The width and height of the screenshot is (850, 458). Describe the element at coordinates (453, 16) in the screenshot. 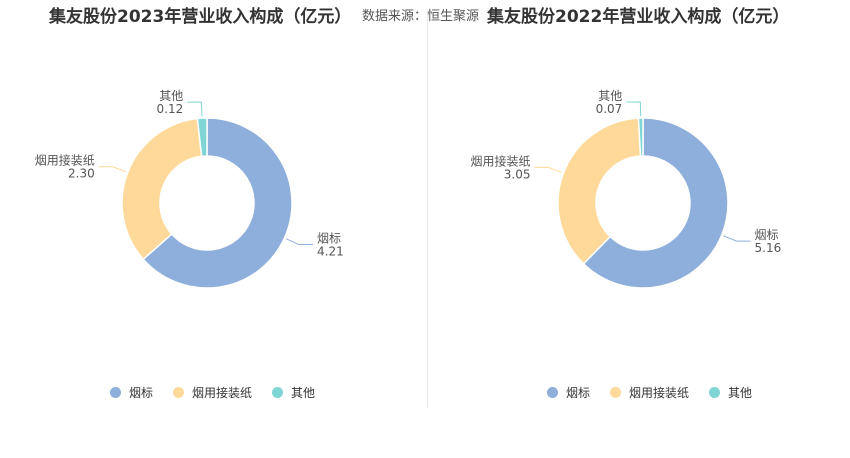

I see `data-source-value: 恒生聚源` at that location.